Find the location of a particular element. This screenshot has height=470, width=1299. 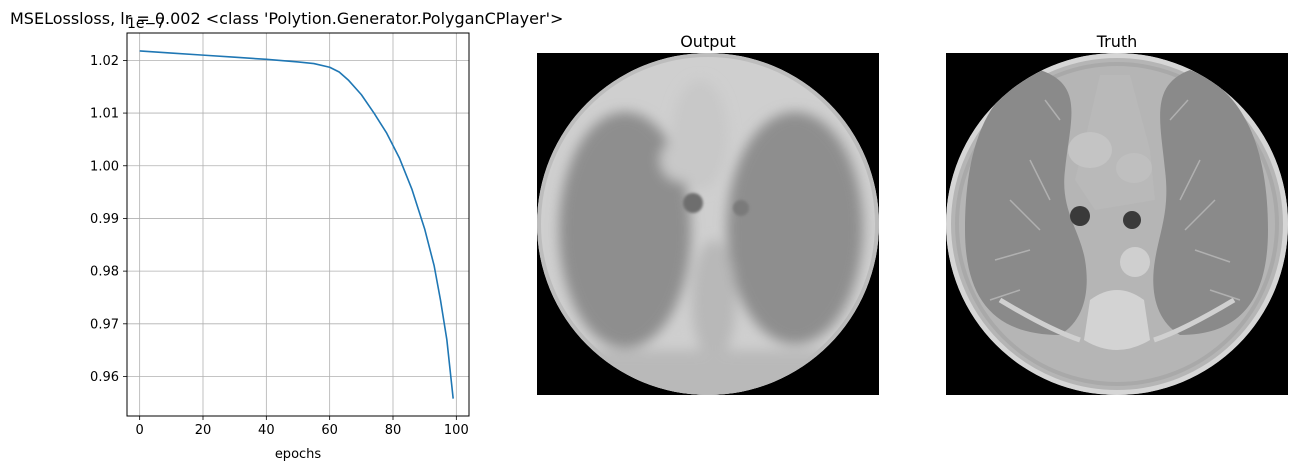

x-tick-label-4: 80 is located at coordinates (393, 430).